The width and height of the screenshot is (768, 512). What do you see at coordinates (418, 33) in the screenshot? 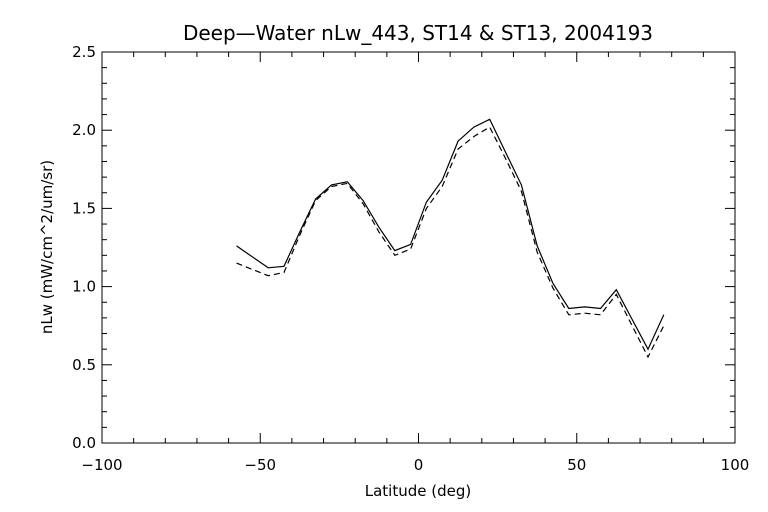
I see `chart-title: Deep—Water nLw_443, ST14 & ST13, 2004193` at bounding box center [418, 33].